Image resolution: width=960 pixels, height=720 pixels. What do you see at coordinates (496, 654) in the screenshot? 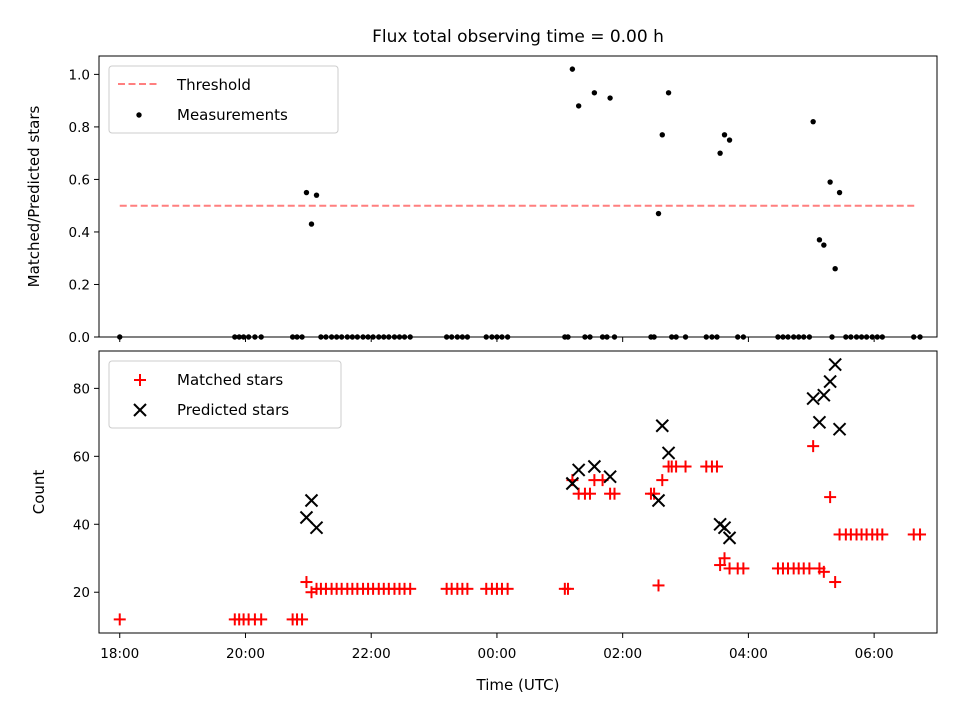
I see `bottom-xtick-label: 00:00` at bounding box center [496, 654].